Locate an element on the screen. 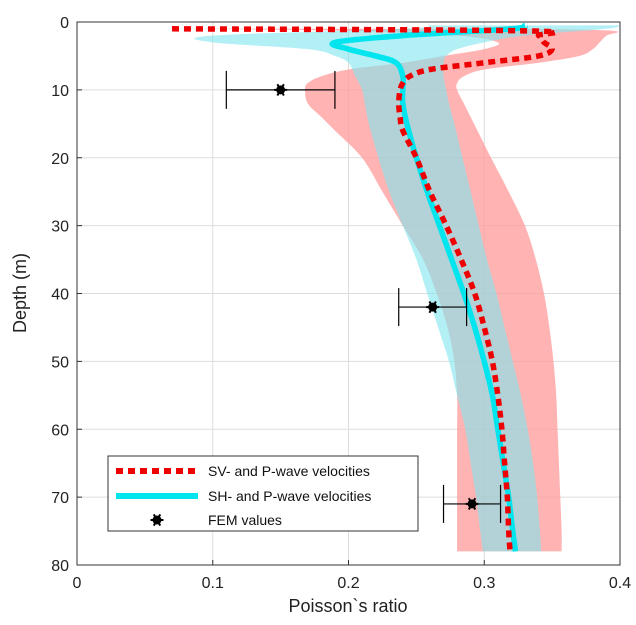  y-tick-label: 80 is located at coordinates (60, 566).